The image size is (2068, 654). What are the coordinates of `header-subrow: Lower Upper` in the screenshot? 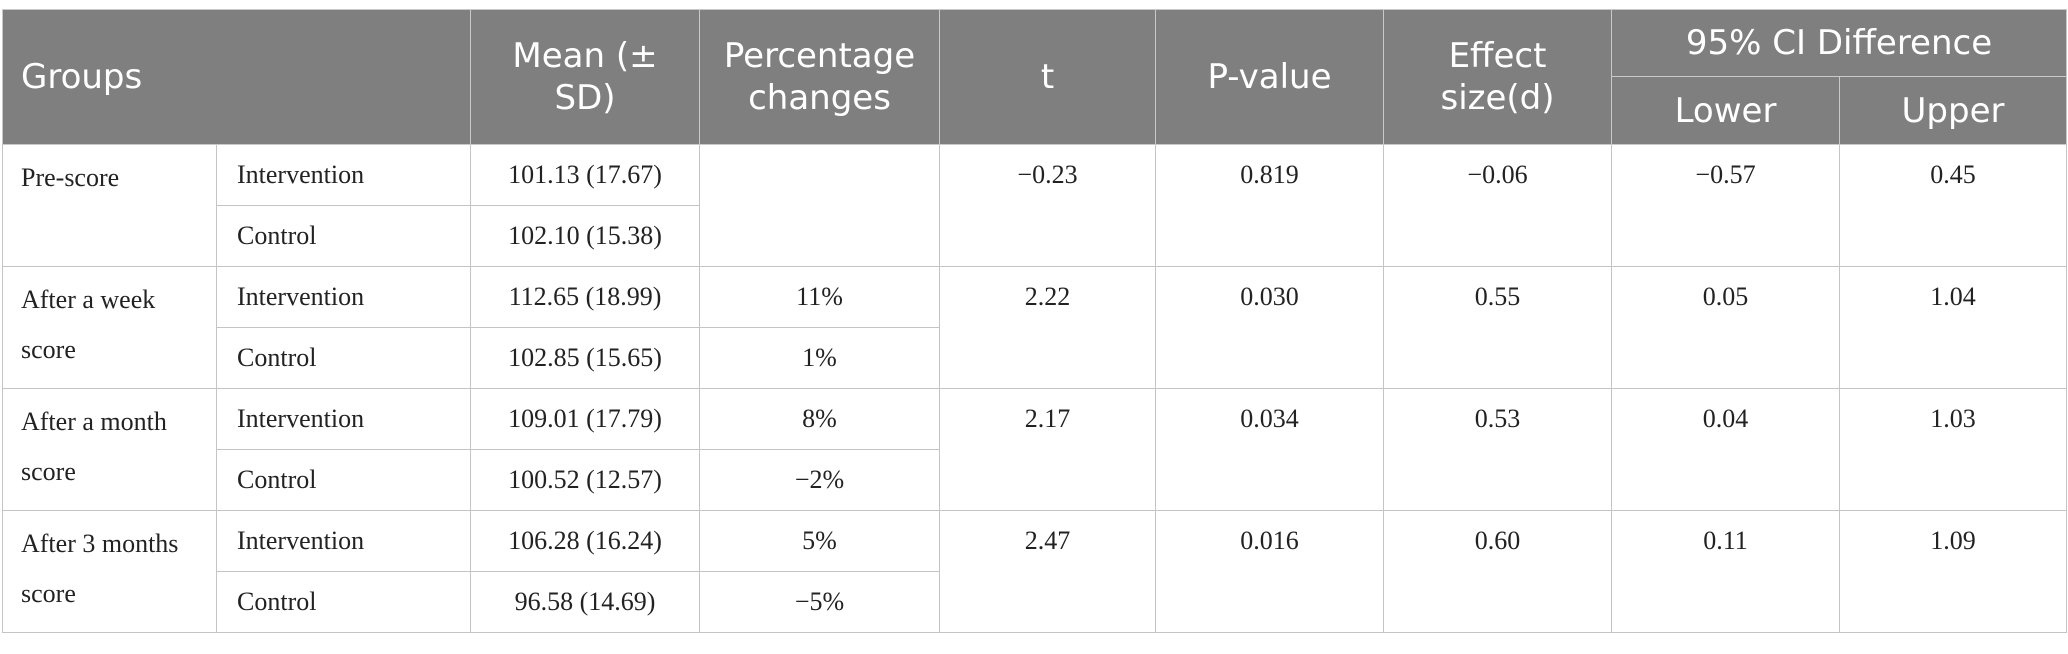 It's located at (1035, 110).